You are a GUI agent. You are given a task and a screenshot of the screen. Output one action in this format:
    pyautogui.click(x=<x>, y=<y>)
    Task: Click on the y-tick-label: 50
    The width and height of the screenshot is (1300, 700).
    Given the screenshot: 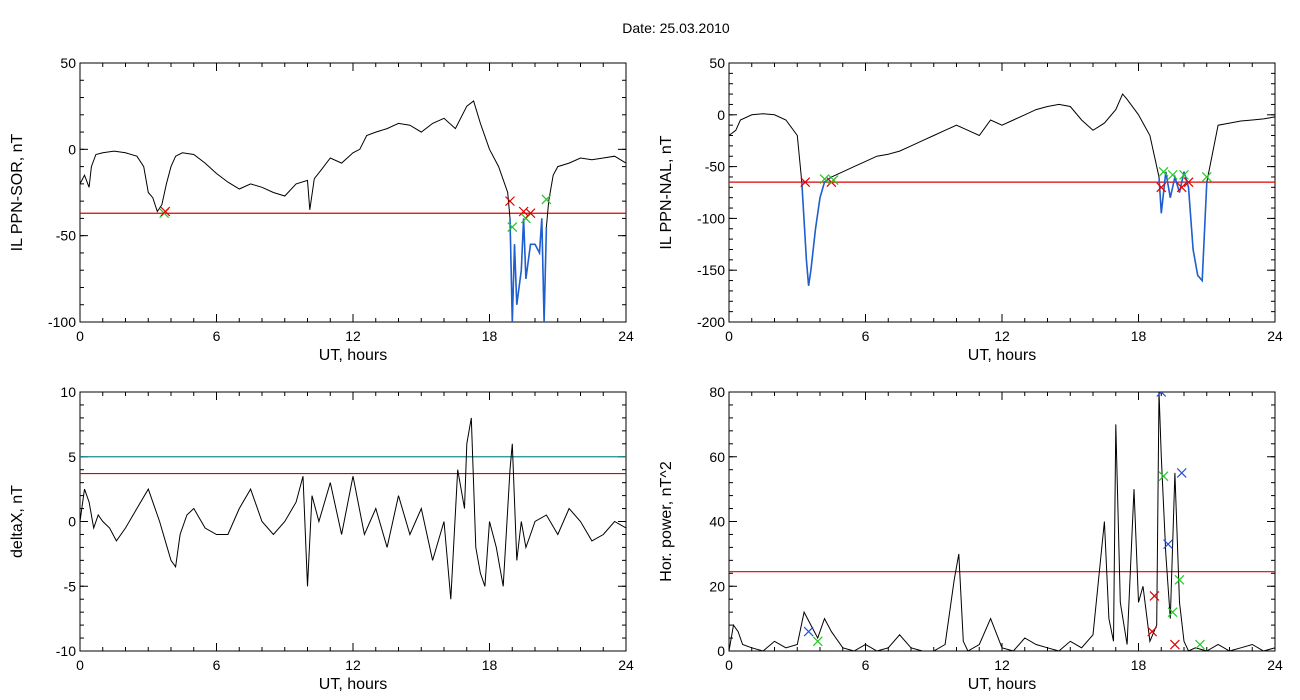 What is the action you would take?
    pyautogui.click(x=68, y=63)
    